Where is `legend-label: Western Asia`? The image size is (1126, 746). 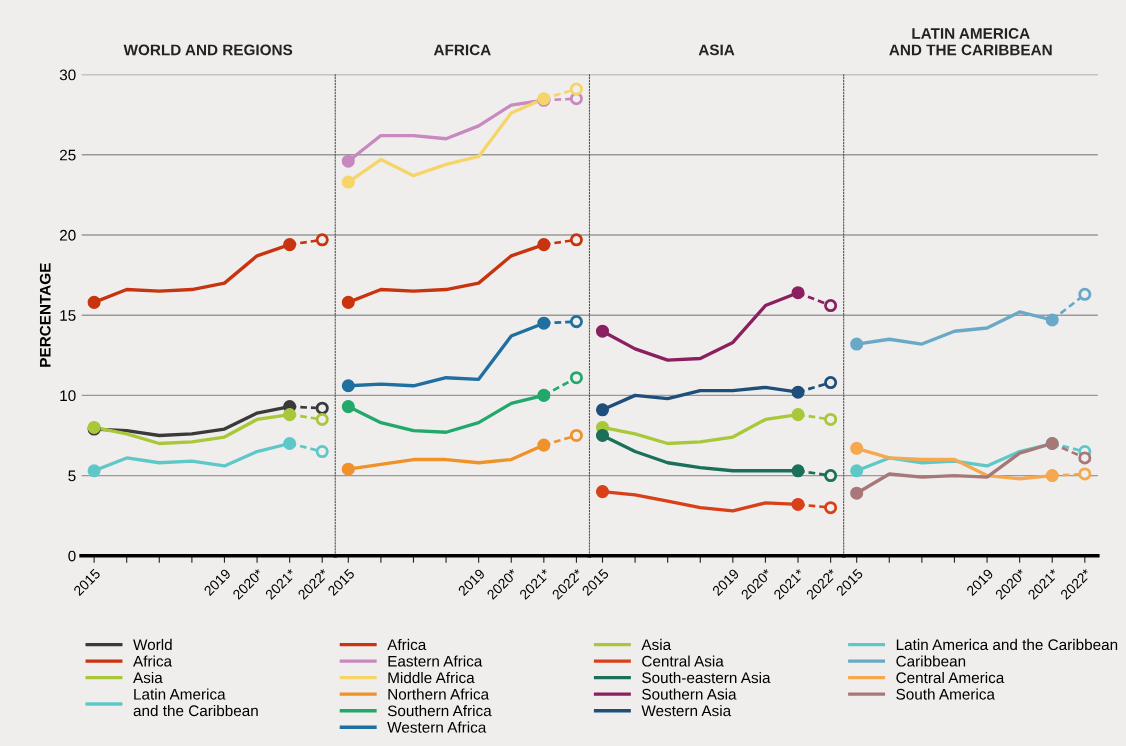 legend-label: Western Asia is located at coordinates (686, 711).